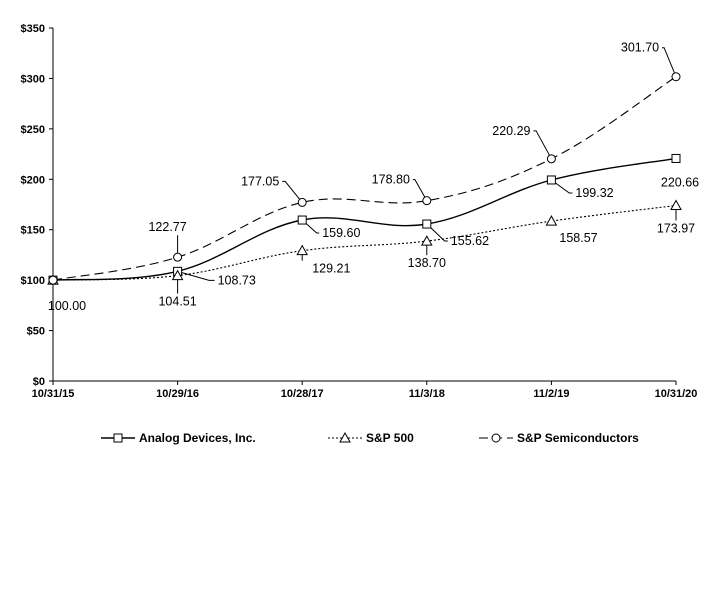 The image size is (720, 589). I want to click on data-label: 158.57, so click(578, 238).